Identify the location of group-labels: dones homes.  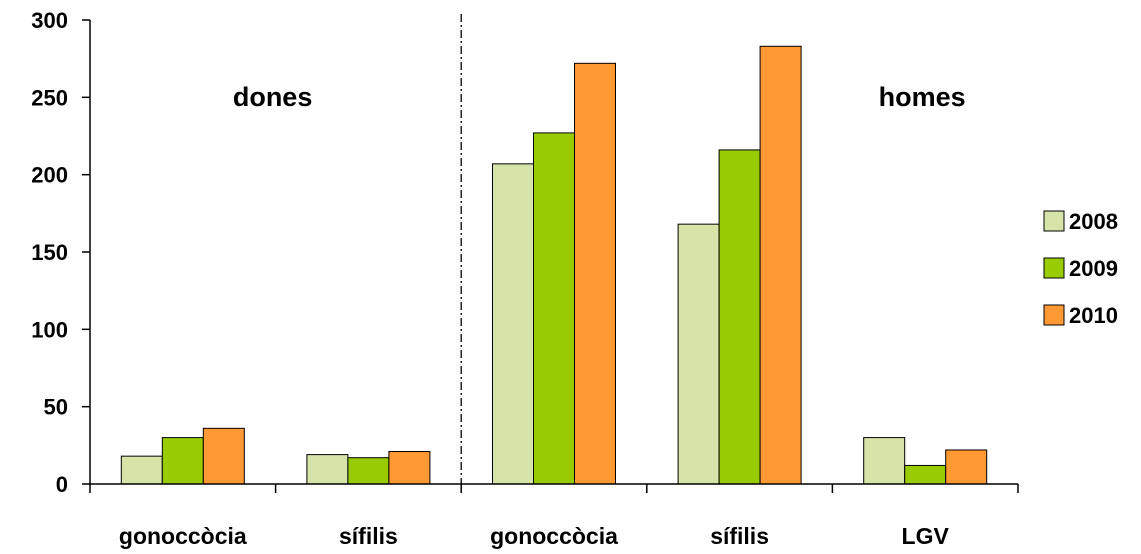
(599, 97).